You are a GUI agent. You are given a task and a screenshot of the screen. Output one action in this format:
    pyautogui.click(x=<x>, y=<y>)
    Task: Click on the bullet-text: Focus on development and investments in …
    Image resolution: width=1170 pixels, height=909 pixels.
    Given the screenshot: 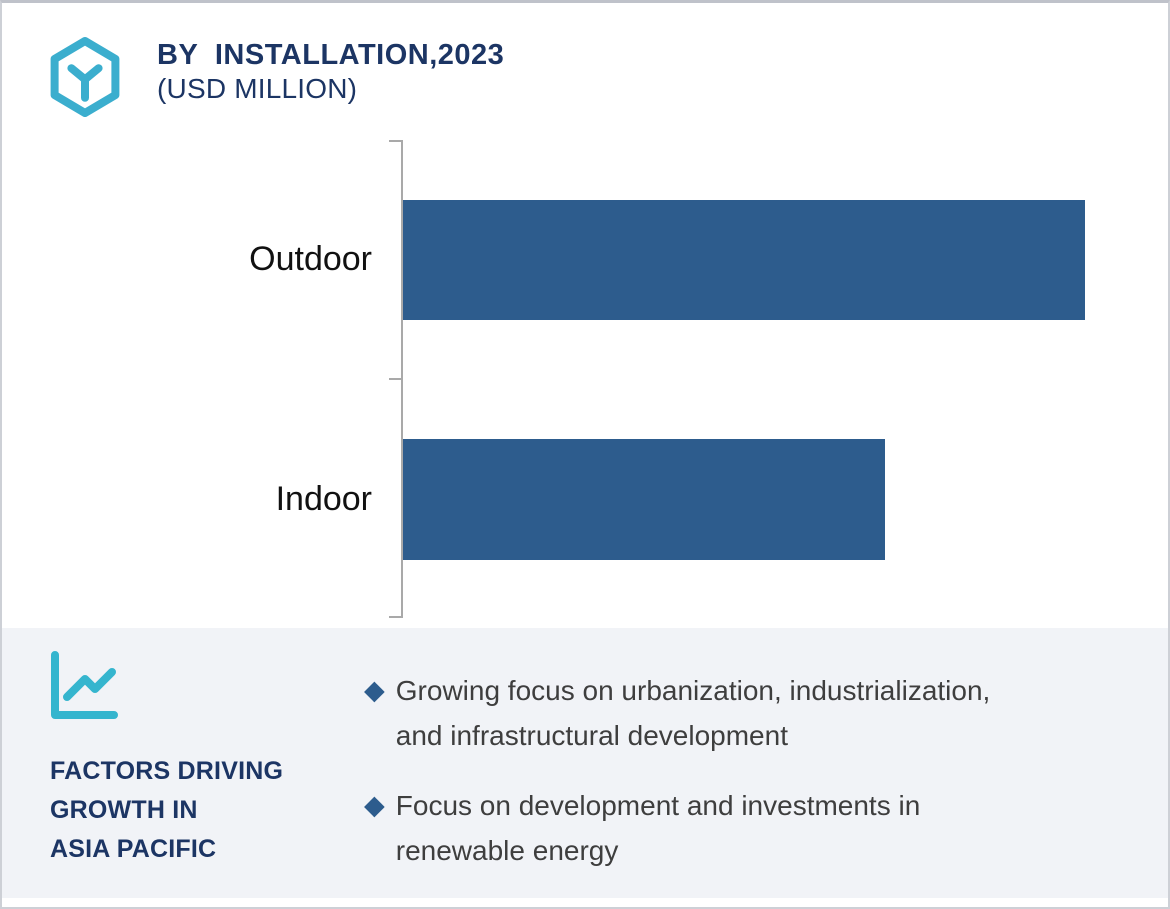 What is the action you would take?
    pyautogui.click(x=658, y=828)
    